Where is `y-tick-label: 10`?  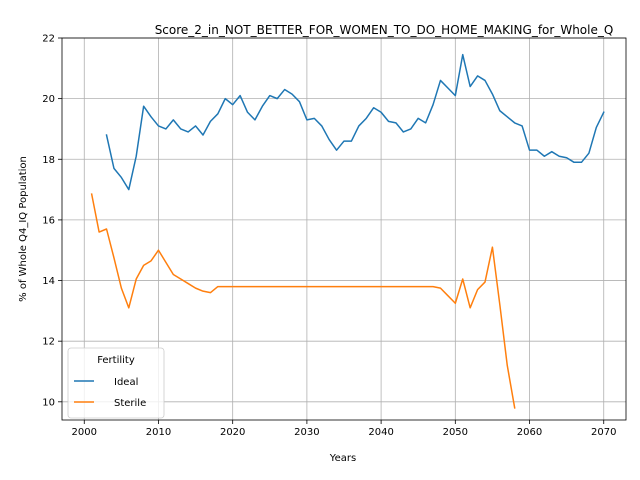 y-tick-label: 10 is located at coordinates (48, 402).